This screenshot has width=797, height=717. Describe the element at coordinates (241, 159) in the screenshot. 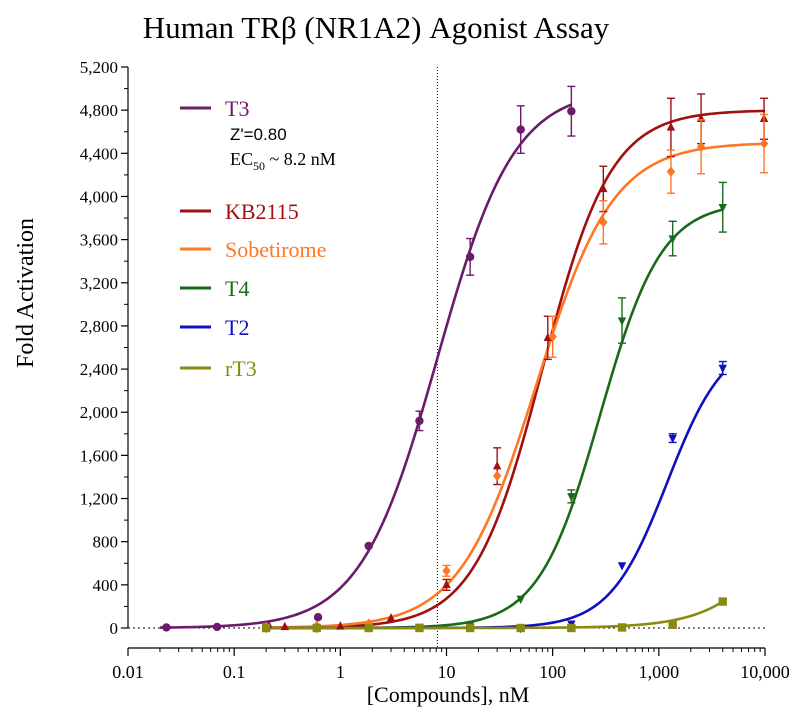

I see `ec50-prefix: EC` at that location.